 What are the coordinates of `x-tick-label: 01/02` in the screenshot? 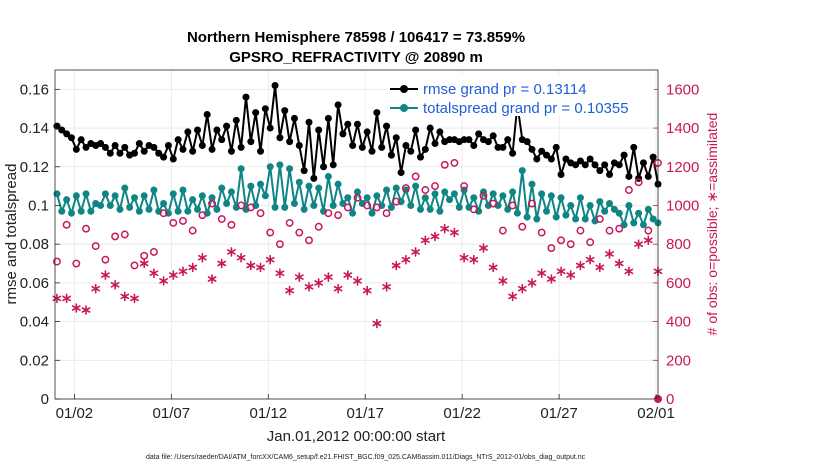 It's located at (75, 413).